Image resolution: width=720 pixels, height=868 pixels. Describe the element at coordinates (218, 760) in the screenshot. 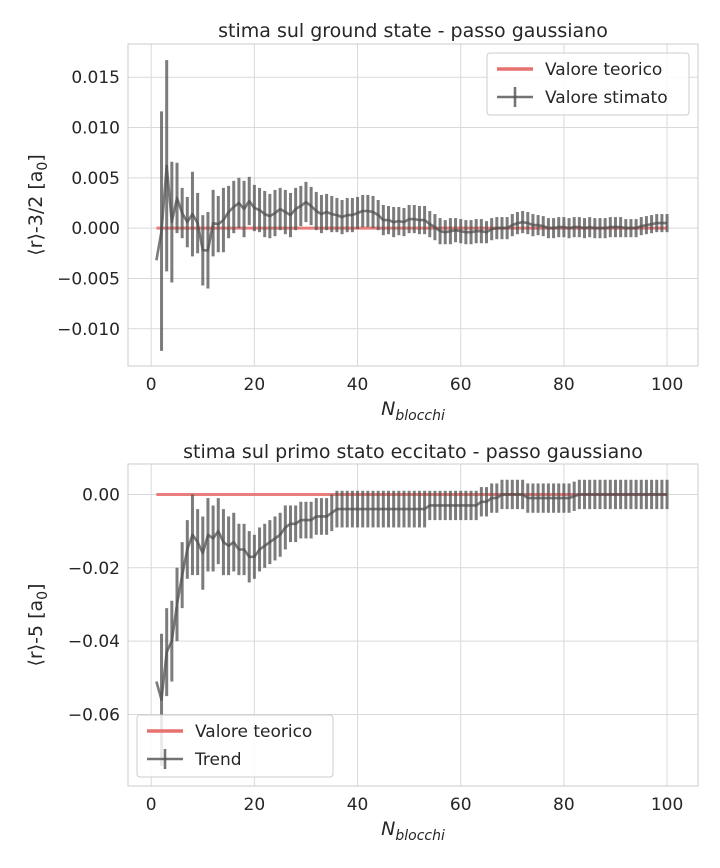

I see `legend-estimate-label: Trend` at that location.